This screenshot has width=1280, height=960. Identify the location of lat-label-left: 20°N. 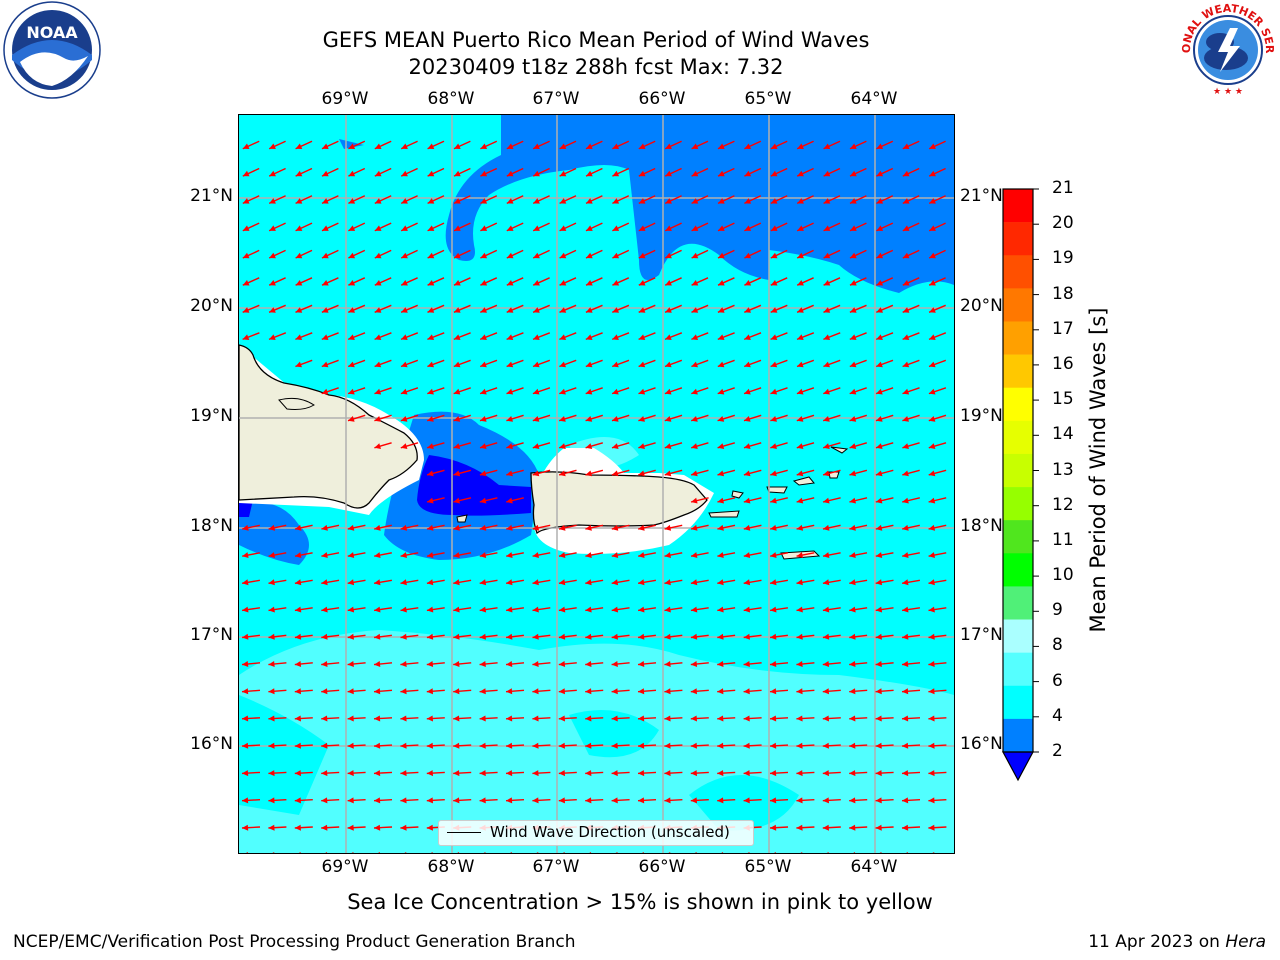
(211, 306).